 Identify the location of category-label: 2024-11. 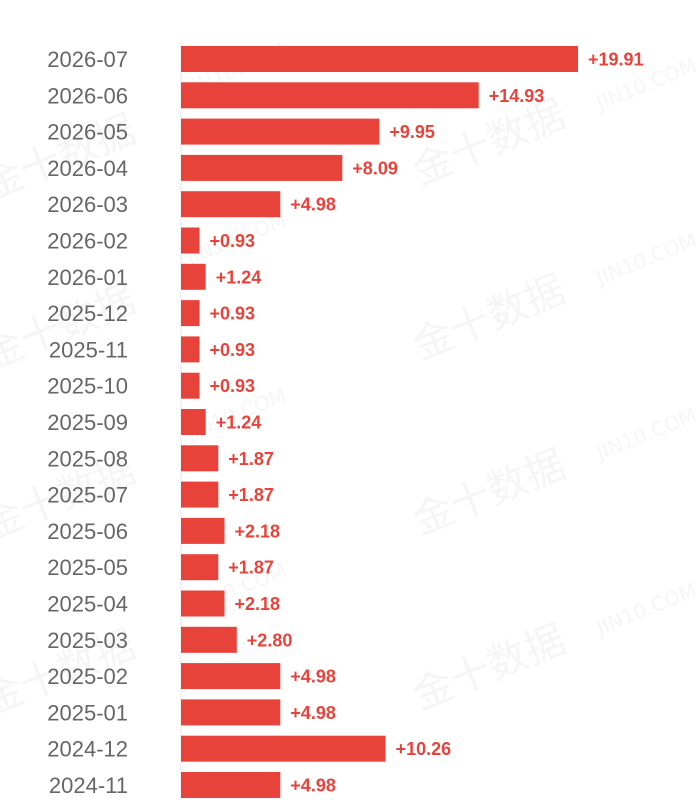
(88, 785).